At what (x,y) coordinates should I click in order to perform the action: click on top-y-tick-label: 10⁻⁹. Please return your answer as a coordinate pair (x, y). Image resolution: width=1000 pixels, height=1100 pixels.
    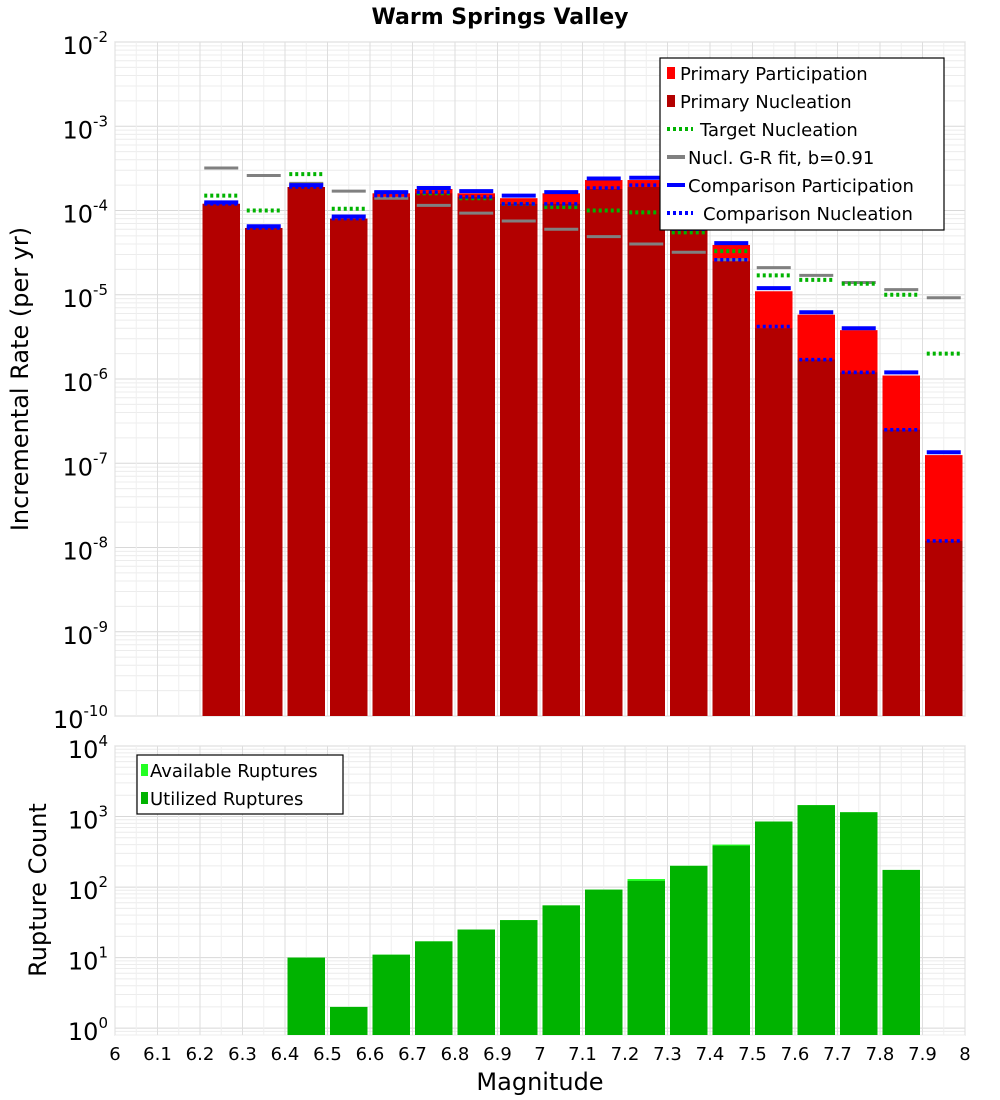
    Looking at the image, I should click on (85, 634).